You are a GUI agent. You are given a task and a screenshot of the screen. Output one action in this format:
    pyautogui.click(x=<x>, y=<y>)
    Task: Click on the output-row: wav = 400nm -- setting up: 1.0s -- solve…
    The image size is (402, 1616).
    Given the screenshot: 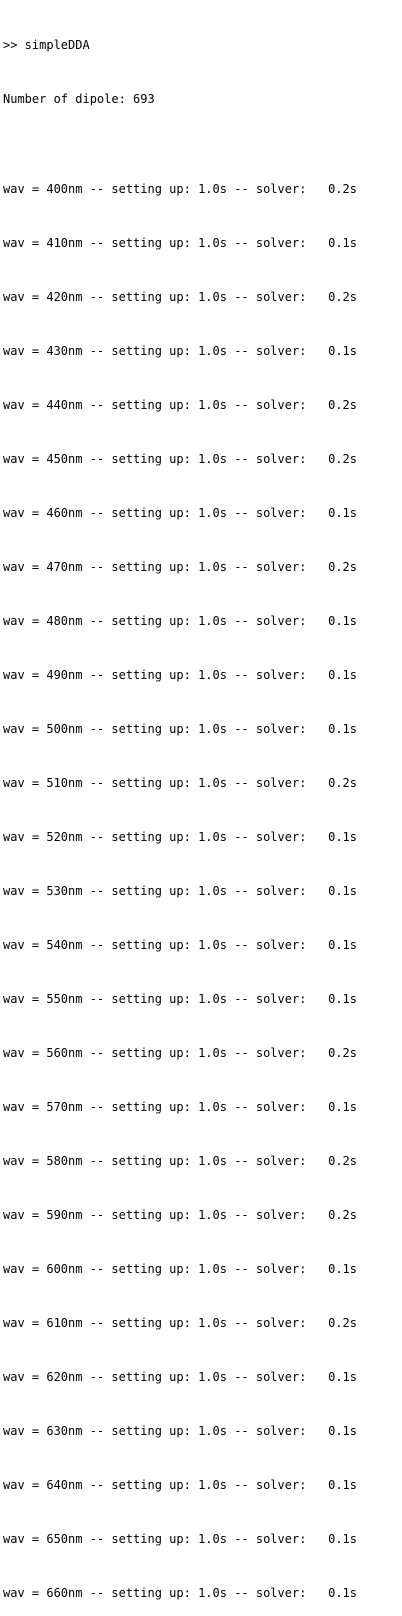 What is the action you would take?
    pyautogui.click(x=180, y=189)
    